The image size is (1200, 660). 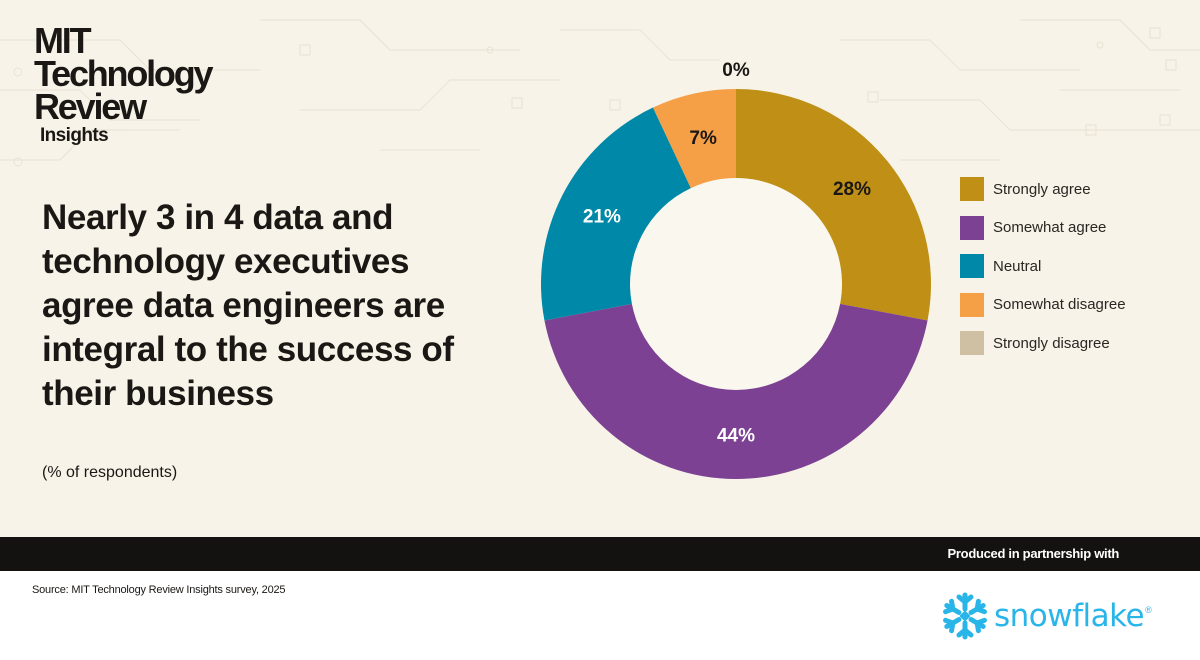 I want to click on legend-item-somewhat-agree: Somewhat agree, so click(x=1075, y=227).